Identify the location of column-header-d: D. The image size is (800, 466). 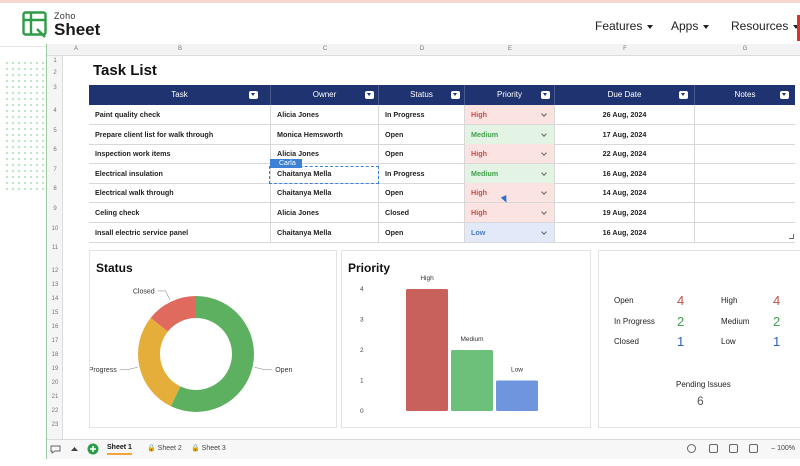
(422, 49).